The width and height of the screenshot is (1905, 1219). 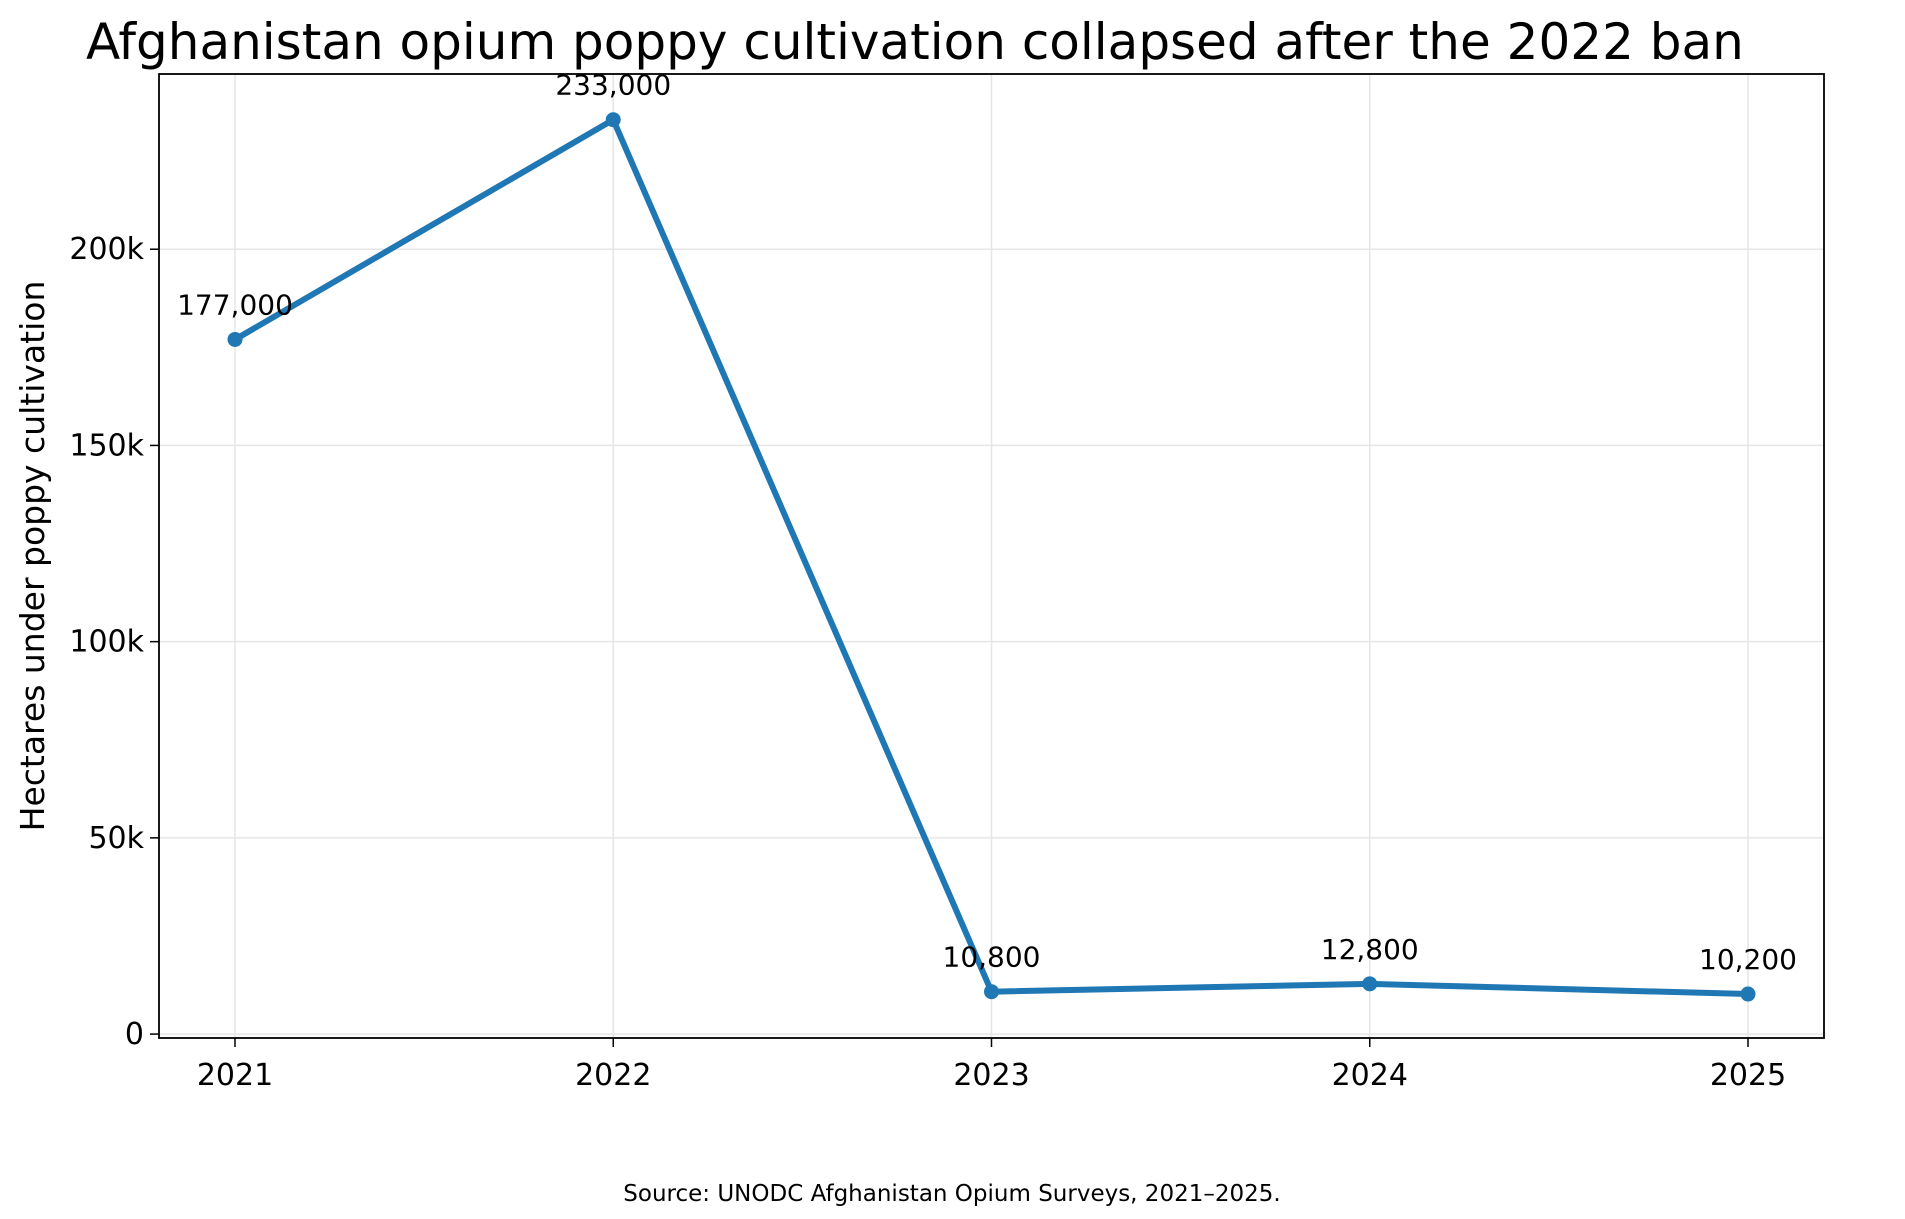 I want to click on y-tick-label: 200k, so click(x=106, y=249).